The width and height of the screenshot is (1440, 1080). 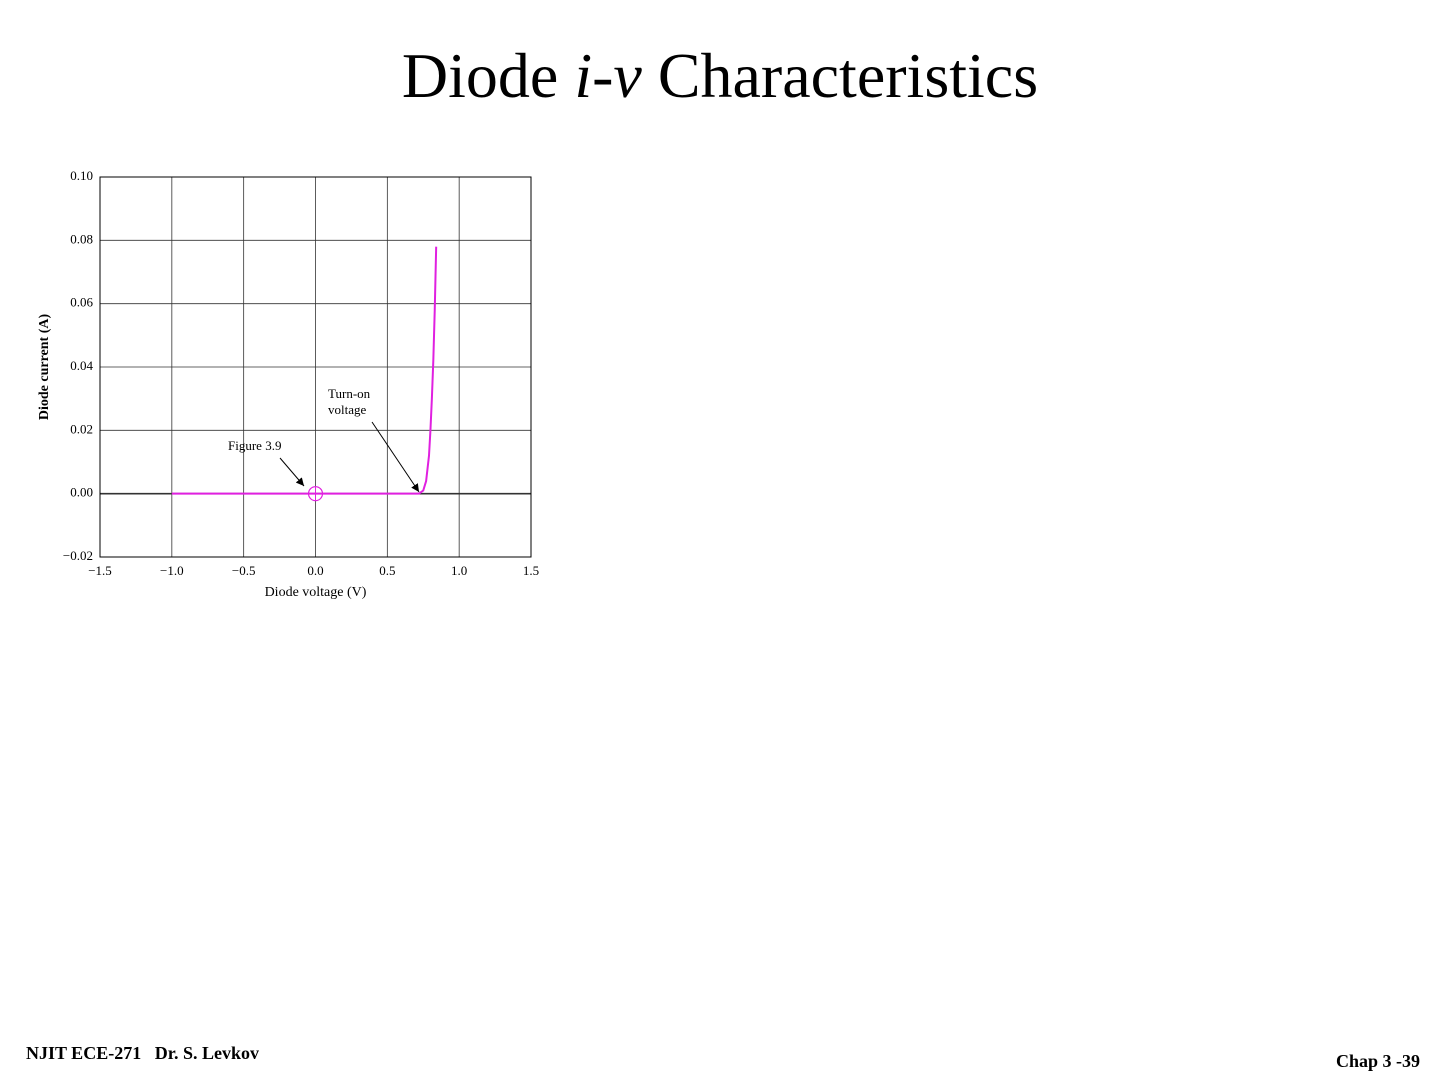 What do you see at coordinates (254, 445) in the screenshot?
I see `annotation: Figure 3.9` at bounding box center [254, 445].